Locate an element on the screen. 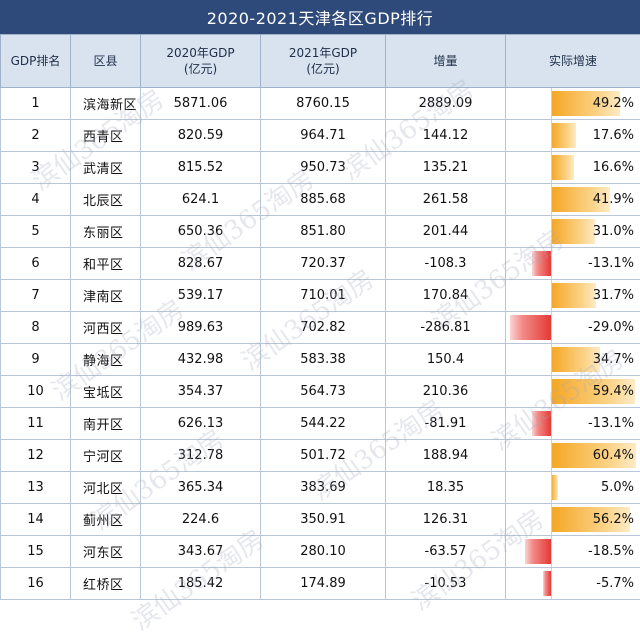 The image size is (640, 638). gdp2021-cell: 702.82 is located at coordinates (323, 328).